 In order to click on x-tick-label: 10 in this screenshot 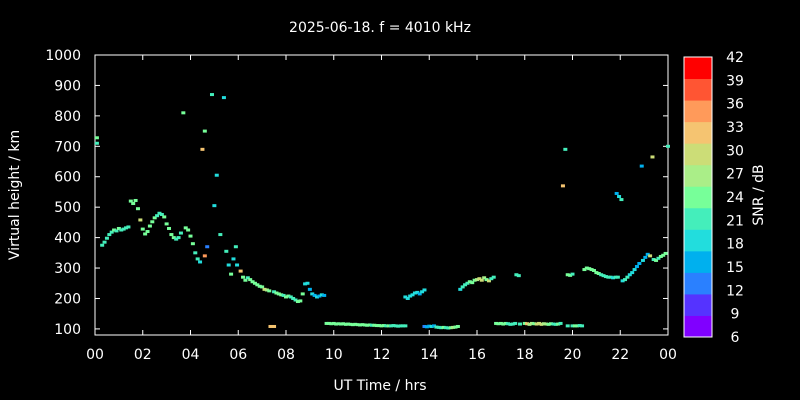, I will do `click(334, 355)`.